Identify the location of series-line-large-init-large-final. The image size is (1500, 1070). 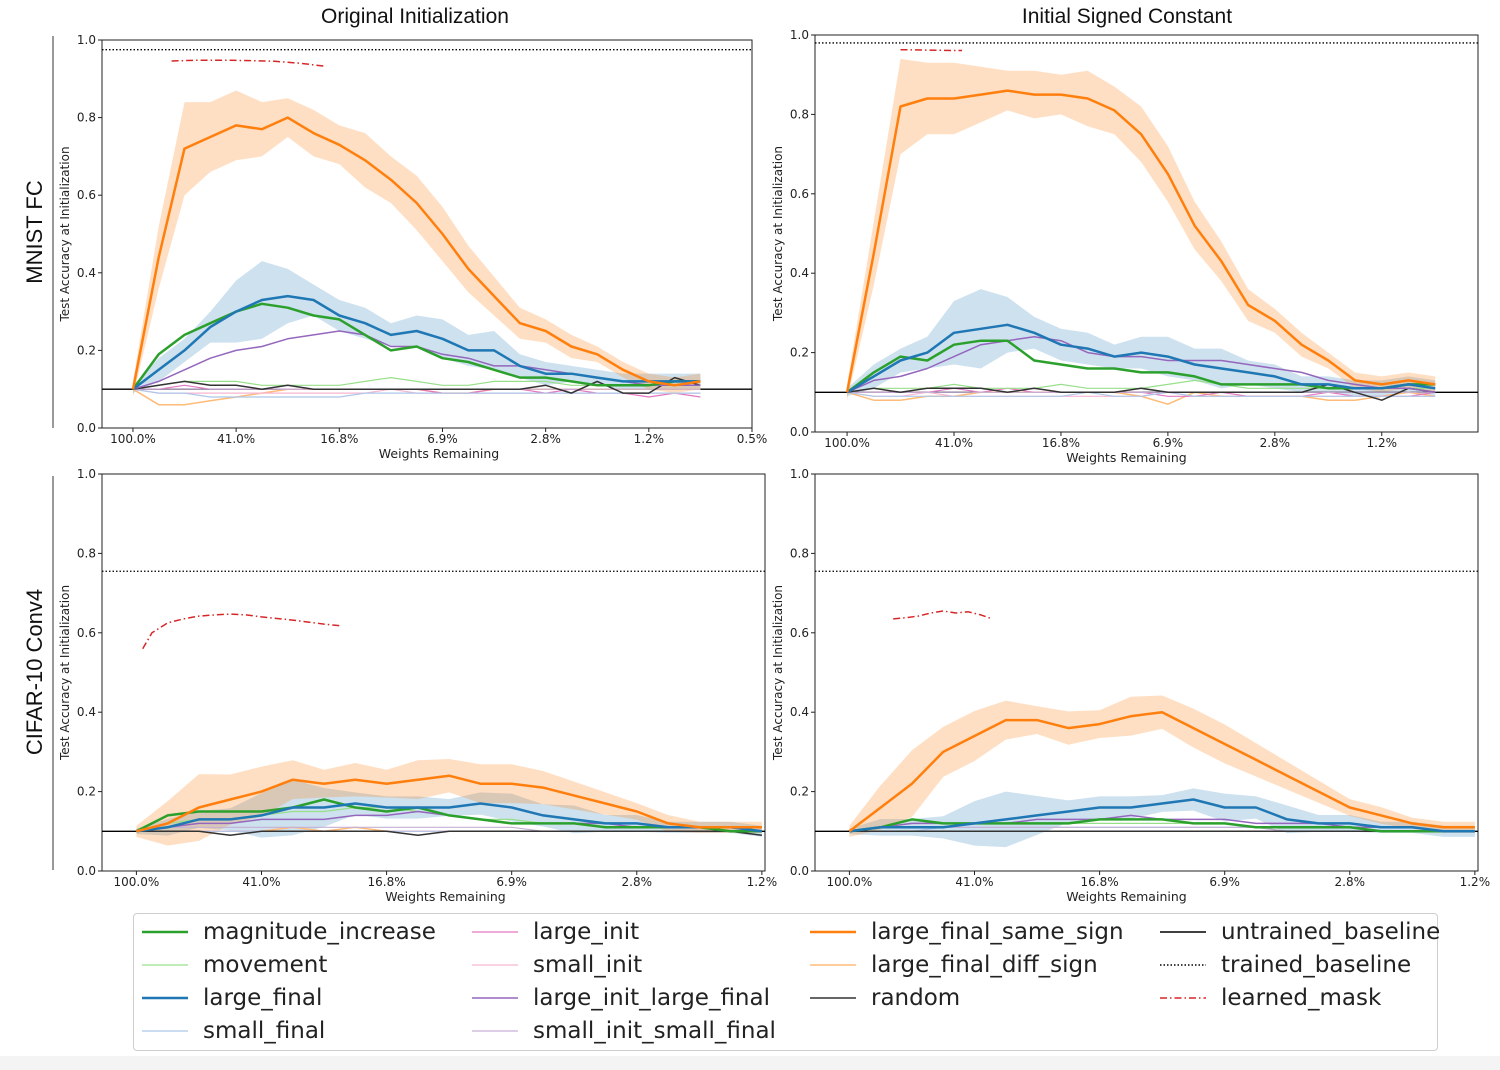
(1141, 364).